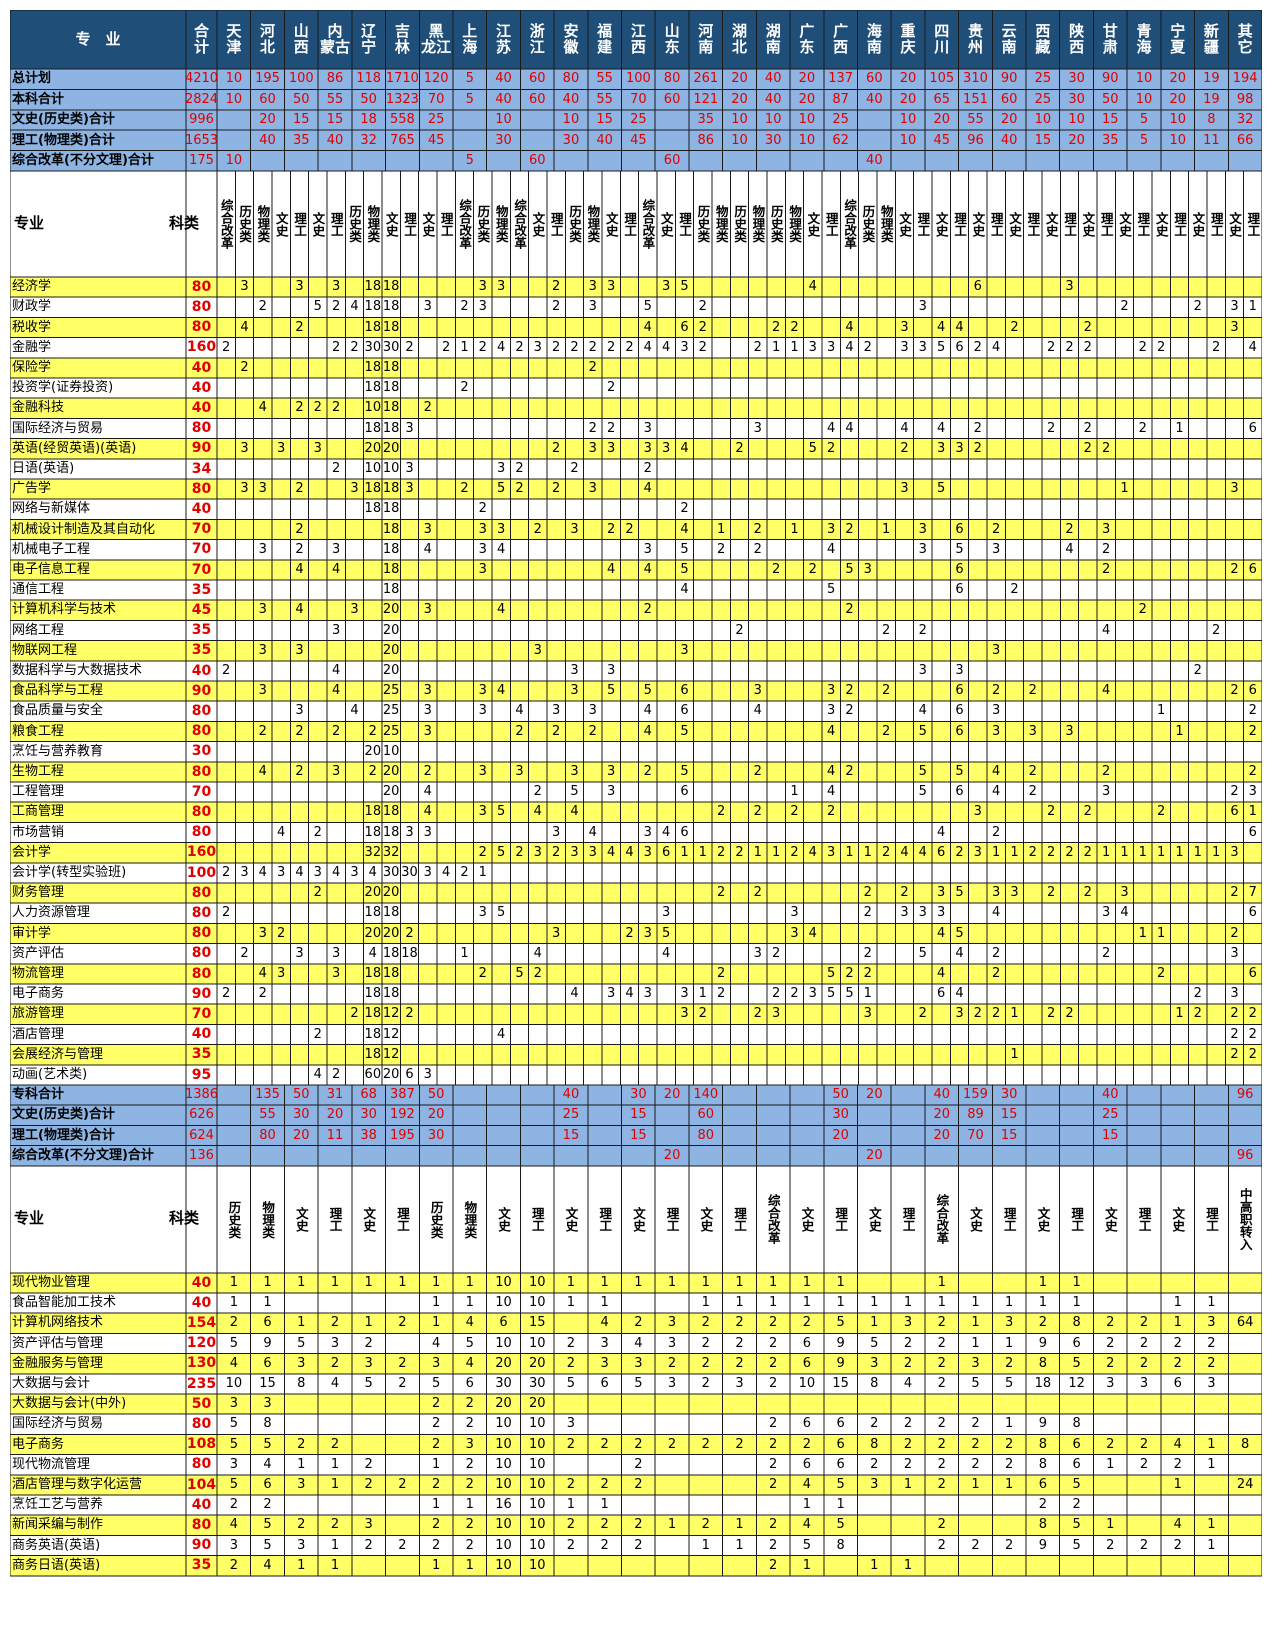 The height and width of the screenshot is (1630, 1272). I want to click on province-header-part: 广, so click(807, 30).